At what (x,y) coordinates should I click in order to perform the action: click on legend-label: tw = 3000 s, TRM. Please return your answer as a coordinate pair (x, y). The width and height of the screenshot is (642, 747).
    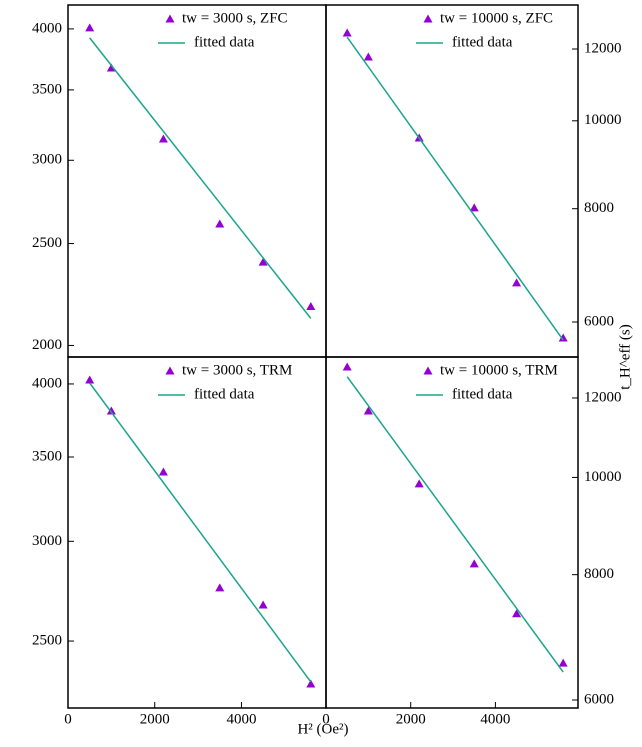
    Looking at the image, I should click on (237, 370).